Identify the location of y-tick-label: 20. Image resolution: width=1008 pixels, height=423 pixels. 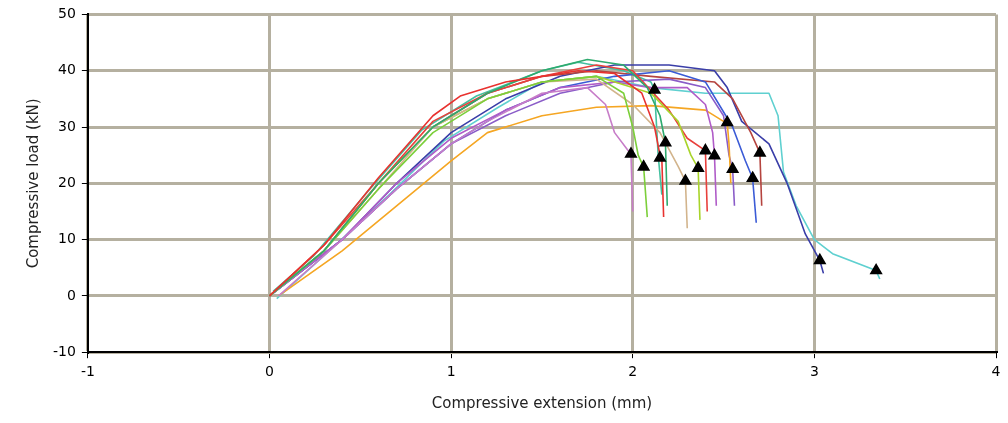
(67, 181).